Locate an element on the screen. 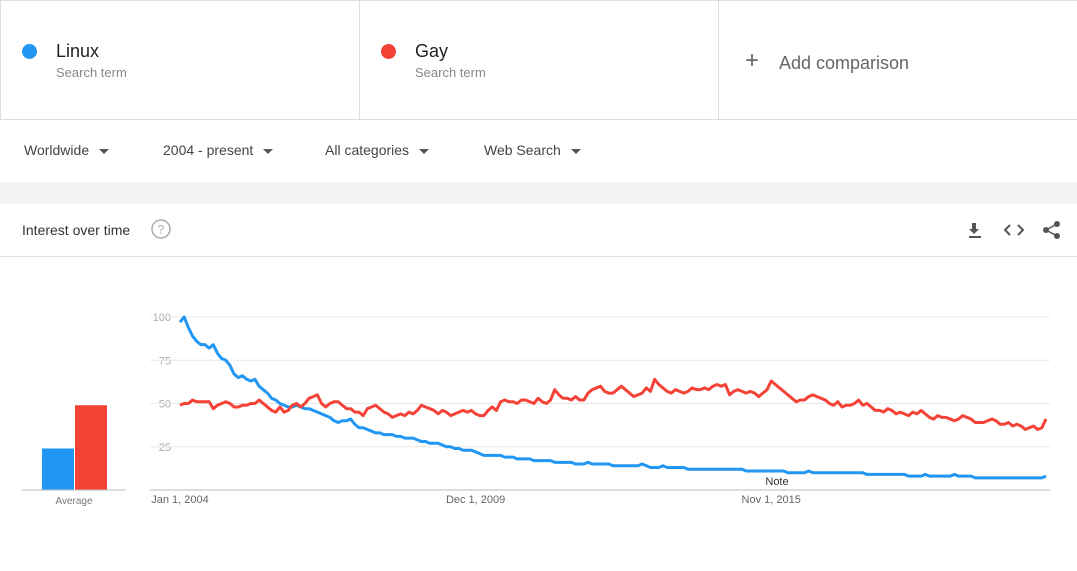 This screenshot has height=571, width=1077. download-icon is located at coordinates (975, 230).